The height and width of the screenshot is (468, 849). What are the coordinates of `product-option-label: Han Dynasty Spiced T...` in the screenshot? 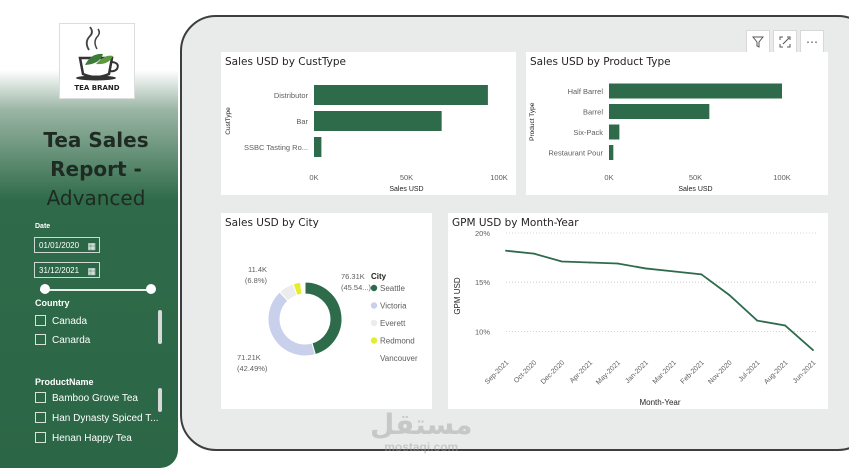 It's located at (105, 418).